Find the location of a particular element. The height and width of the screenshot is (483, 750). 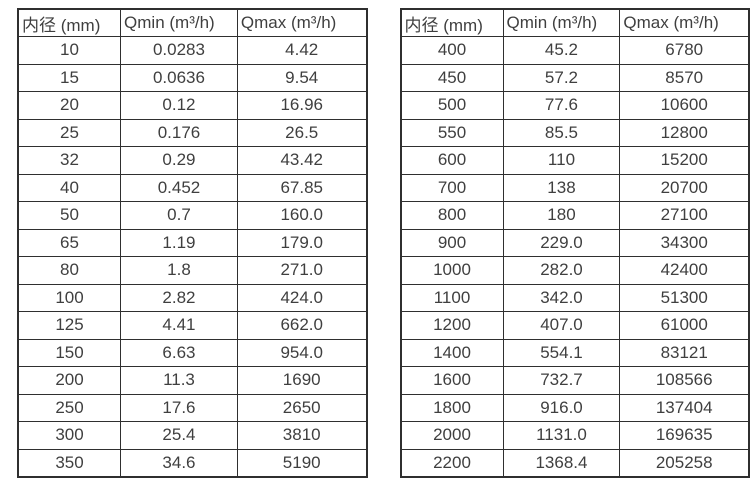

table-cell-qmin: 229.0 is located at coordinates (561, 242).